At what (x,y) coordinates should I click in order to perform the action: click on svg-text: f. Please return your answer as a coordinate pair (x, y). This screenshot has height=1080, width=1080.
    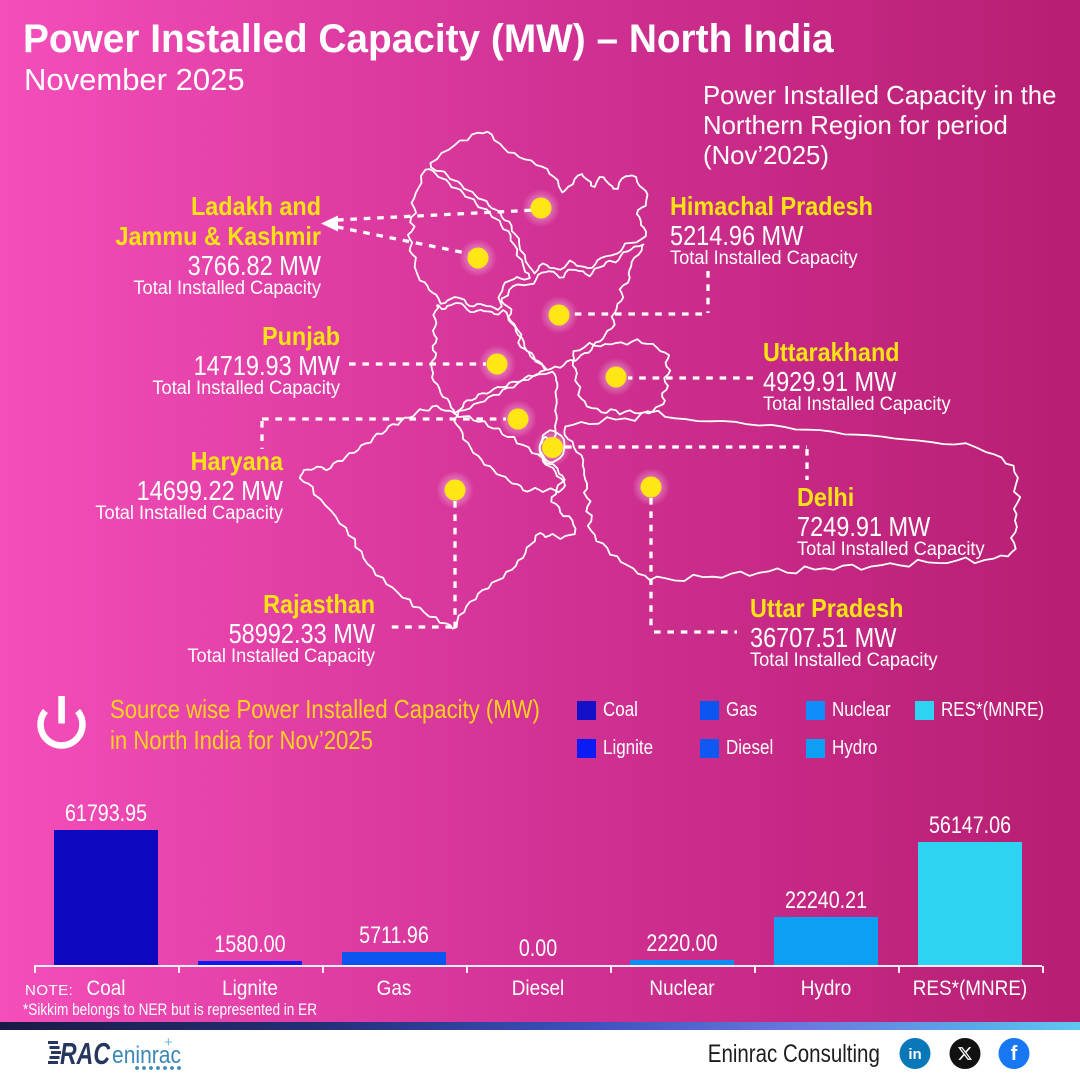
    Looking at the image, I should click on (1014, 1054).